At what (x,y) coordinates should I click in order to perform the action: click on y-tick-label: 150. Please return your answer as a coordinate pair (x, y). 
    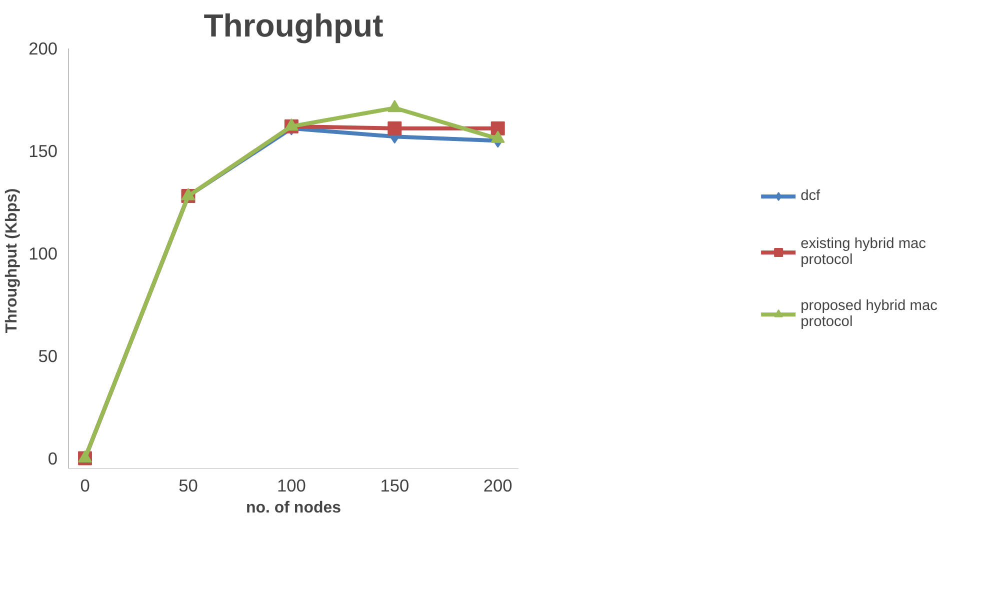
    Looking at the image, I should click on (43, 150).